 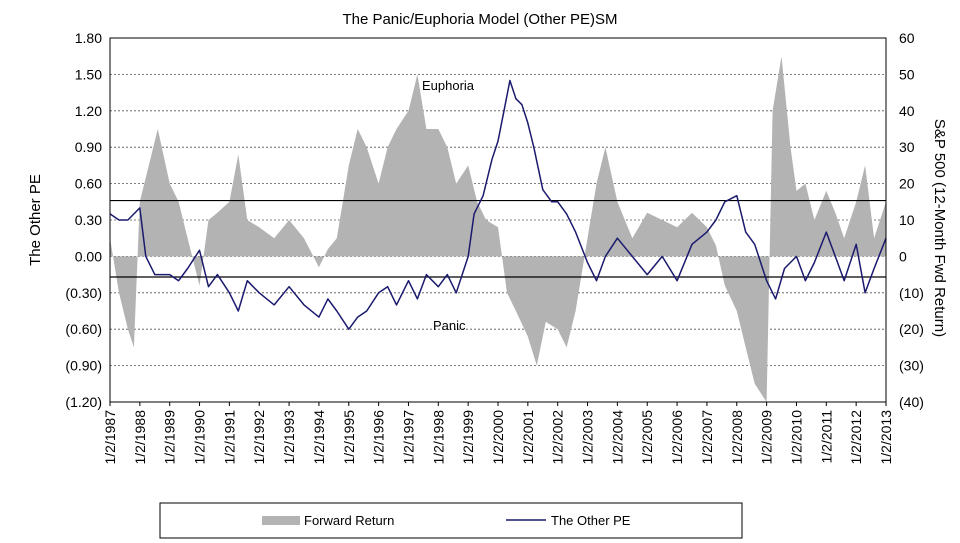 What do you see at coordinates (379, 437) in the screenshot?
I see `x-tick-label: 1/2/1996` at bounding box center [379, 437].